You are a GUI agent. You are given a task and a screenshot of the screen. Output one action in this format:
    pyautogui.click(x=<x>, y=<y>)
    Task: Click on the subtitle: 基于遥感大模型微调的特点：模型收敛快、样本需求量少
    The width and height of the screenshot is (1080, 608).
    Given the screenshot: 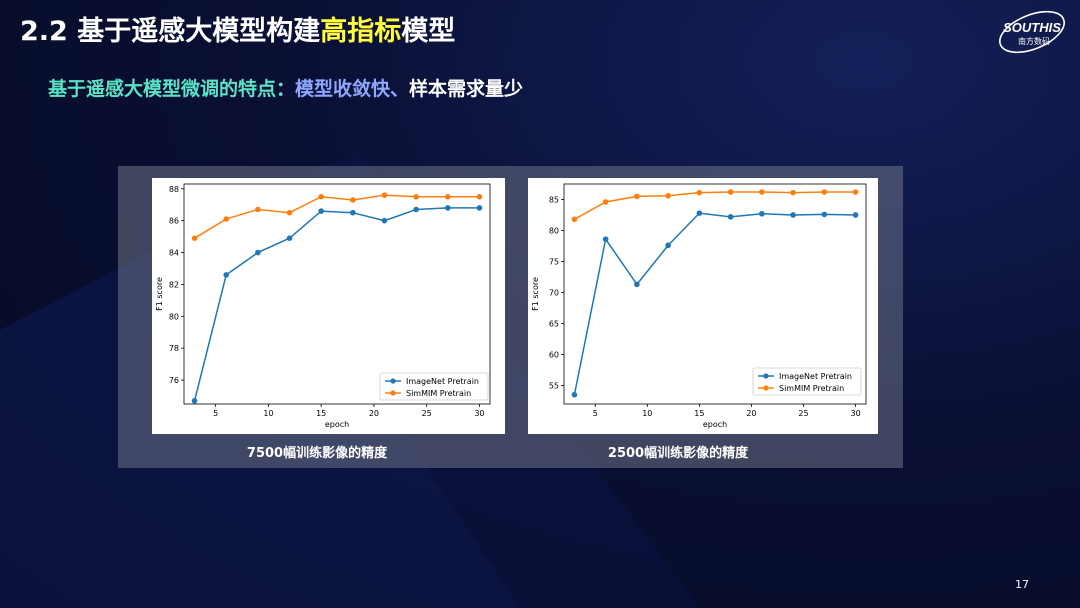 What is the action you would take?
    pyautogui.click(x=286, y=89)
    